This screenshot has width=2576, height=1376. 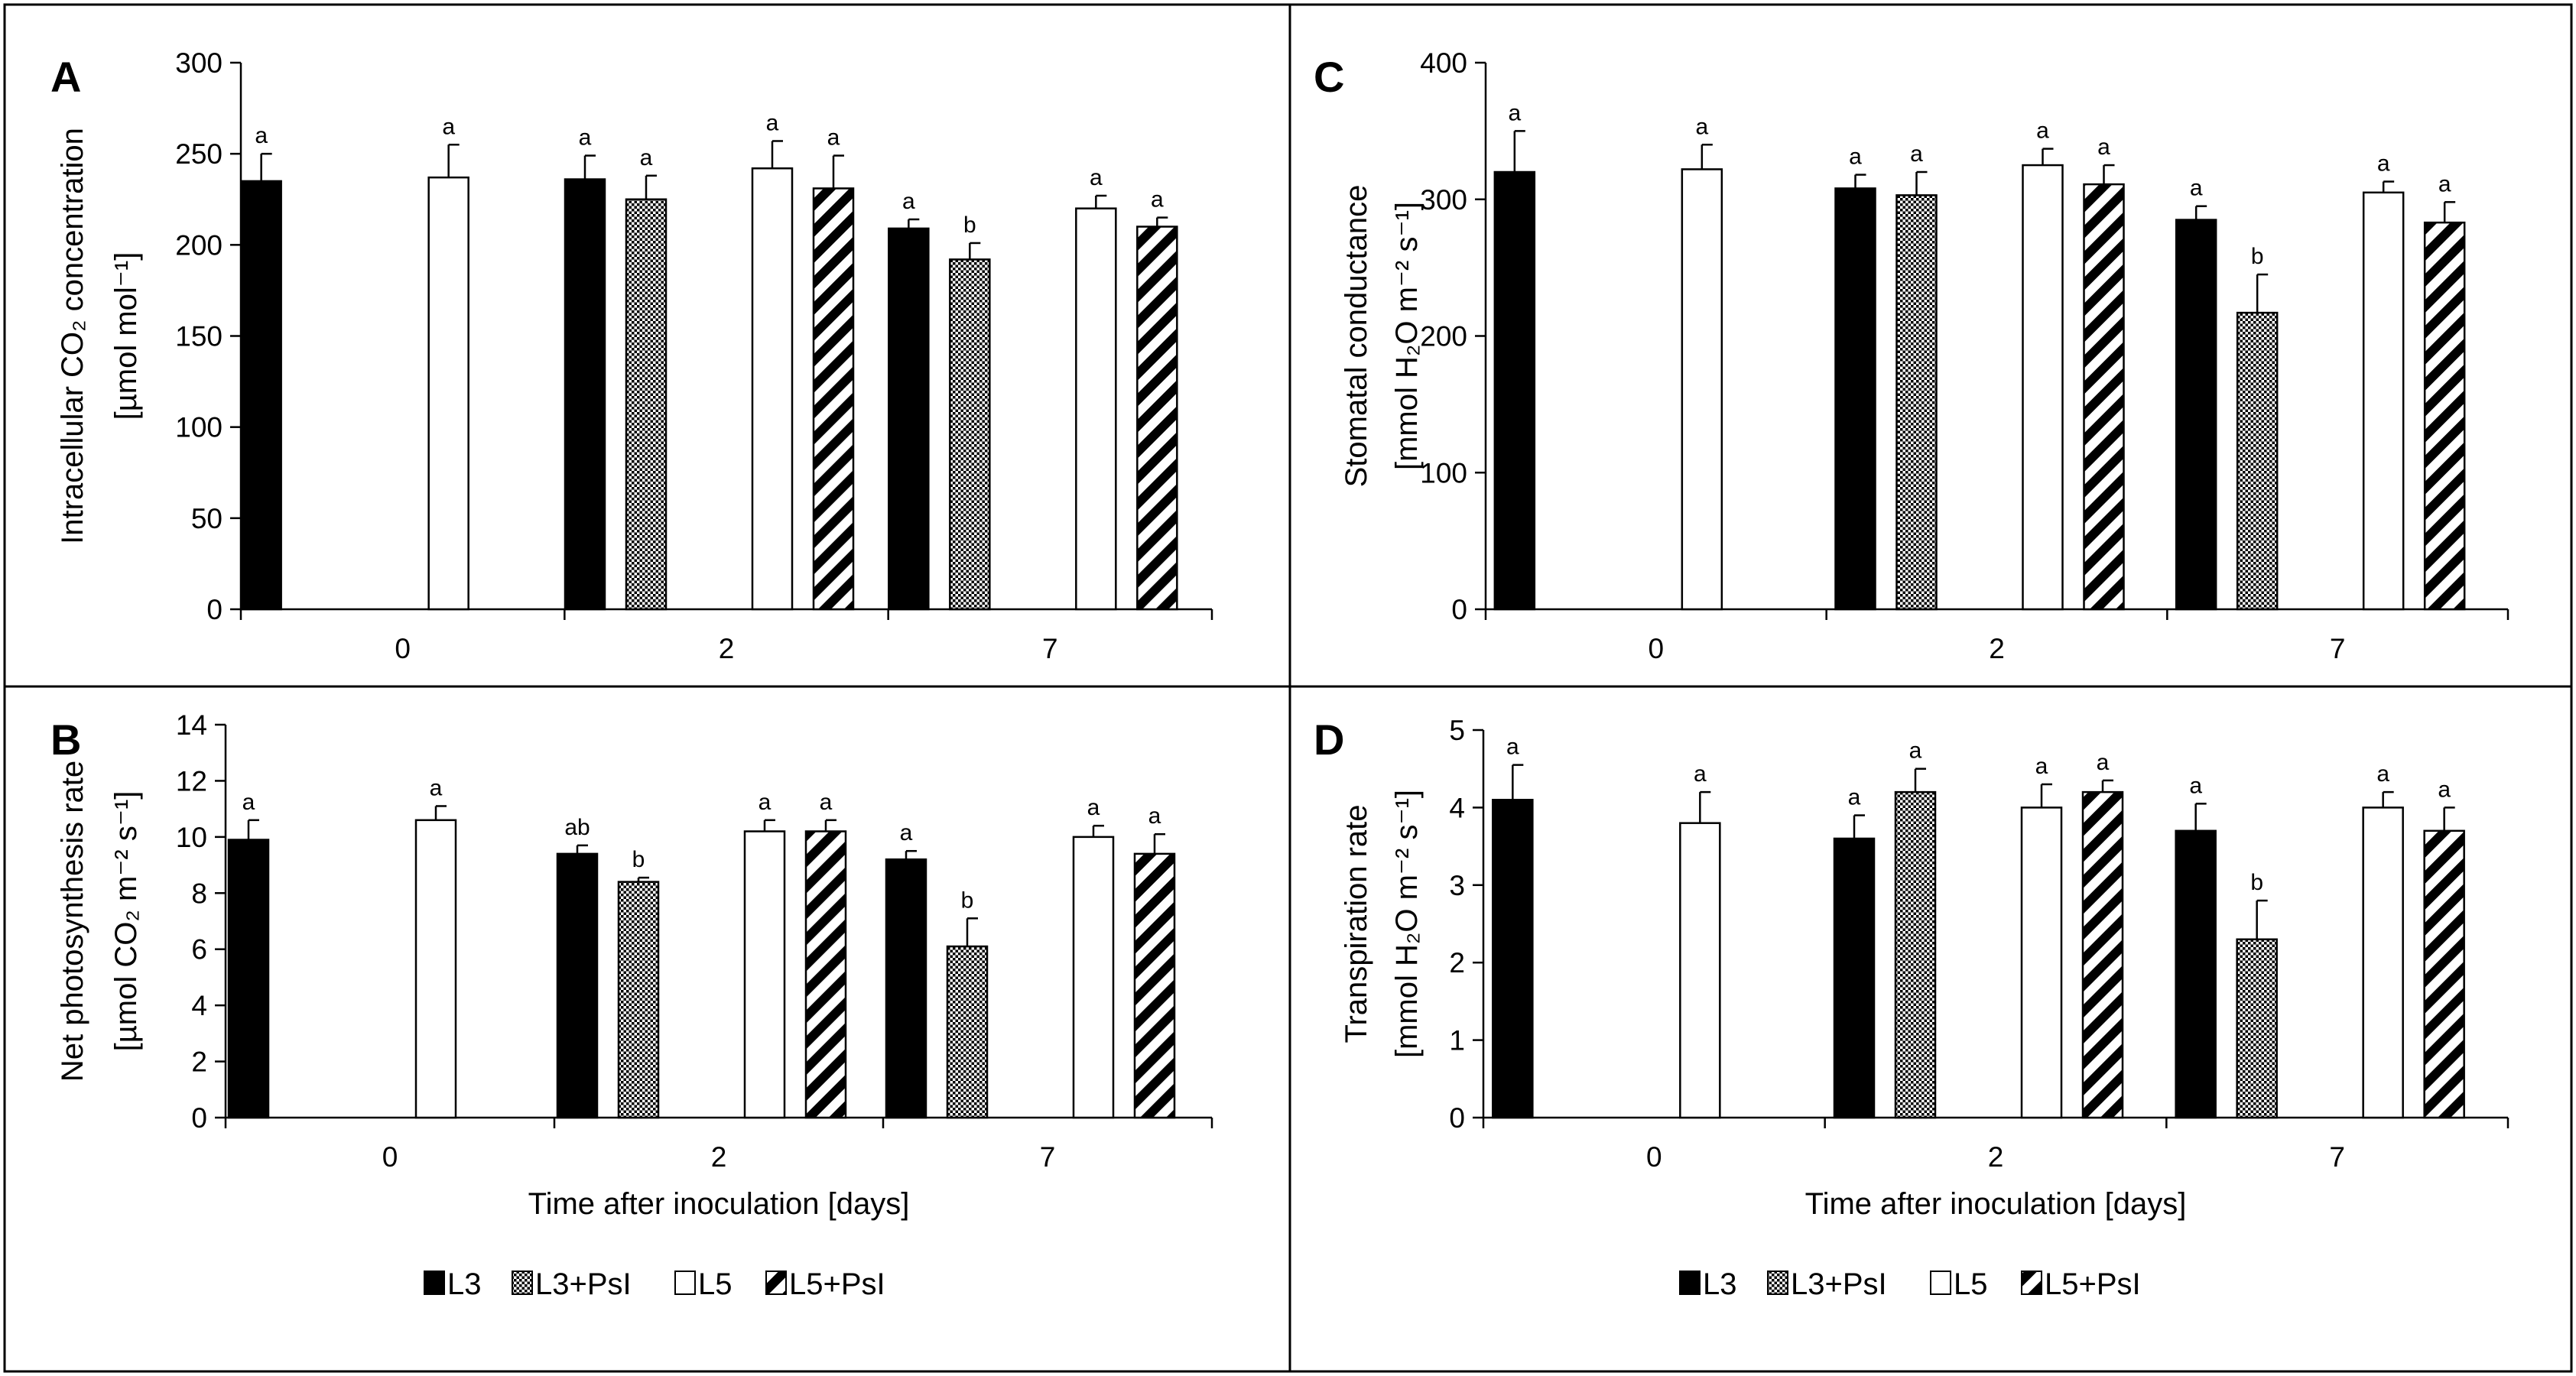 What do you see at coordinates (727, 648) in the screenshot?
I see `x-tick-label-a: 2` at bounding box center [727, 648].